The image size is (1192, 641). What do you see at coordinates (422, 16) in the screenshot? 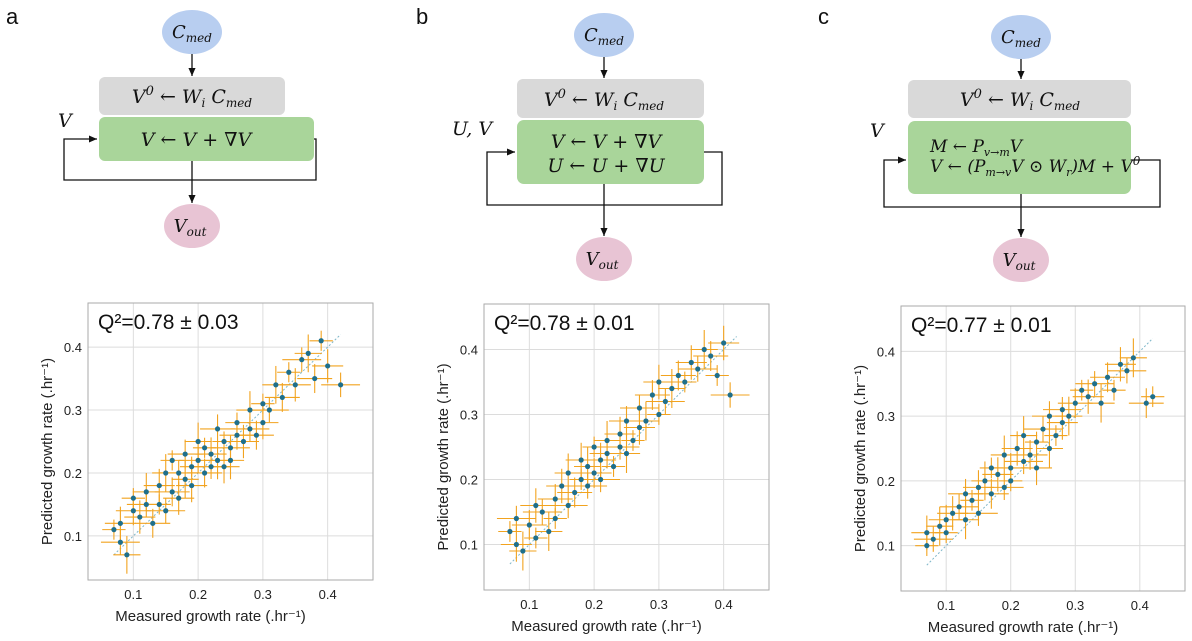
I see `panel-b-letter: b` at bounding box center [422, 16].